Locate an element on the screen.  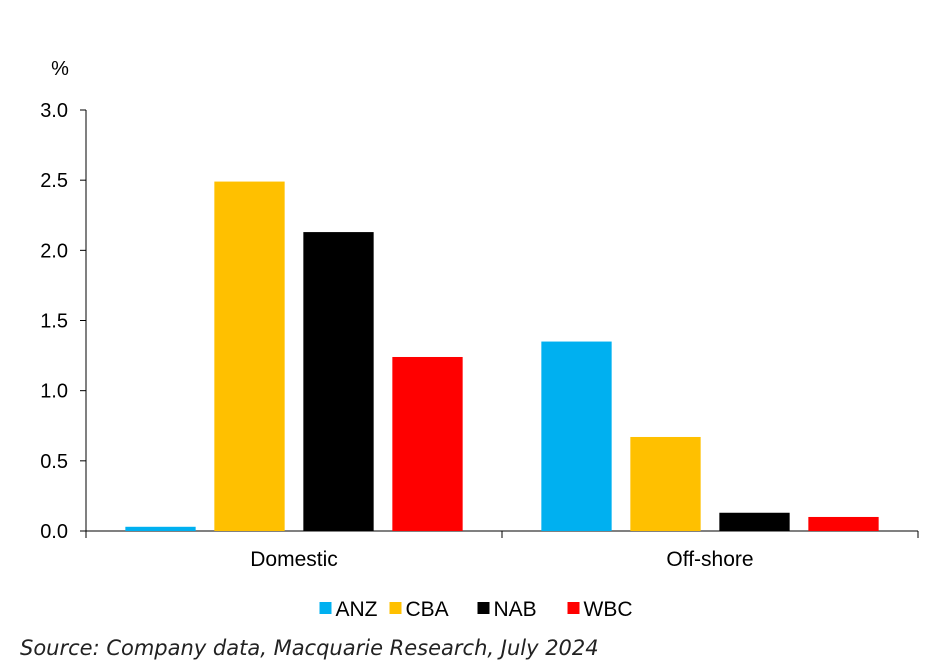
y-tick-labels: 0.0 0.5 1.0 1.5 2.0 2.5 3.0 is located at coordinates (54, 321).